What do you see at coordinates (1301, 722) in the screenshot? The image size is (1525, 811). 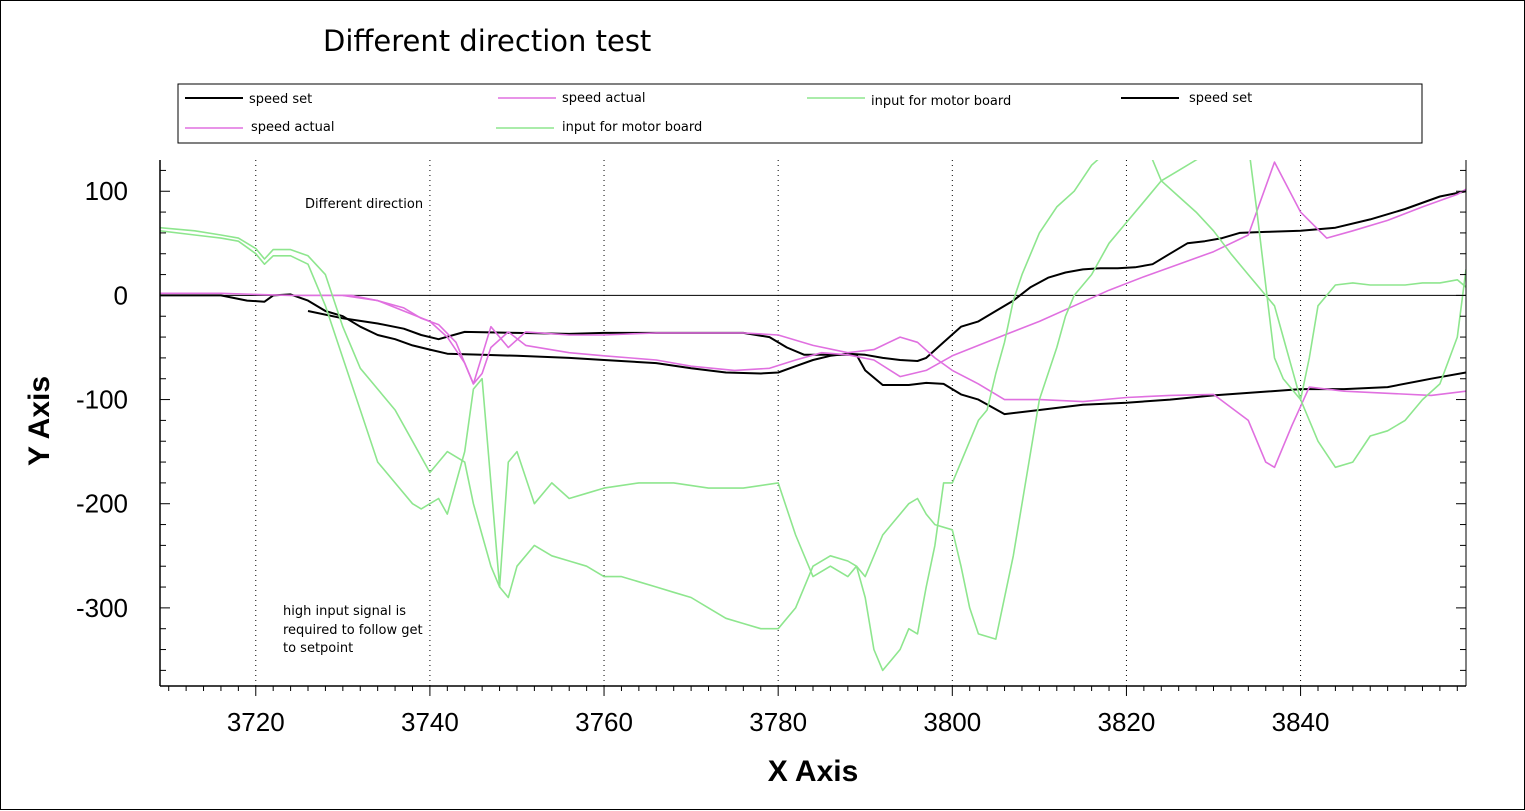 I see `x-tick-label: 3840` at bounding box center [1301, 722].